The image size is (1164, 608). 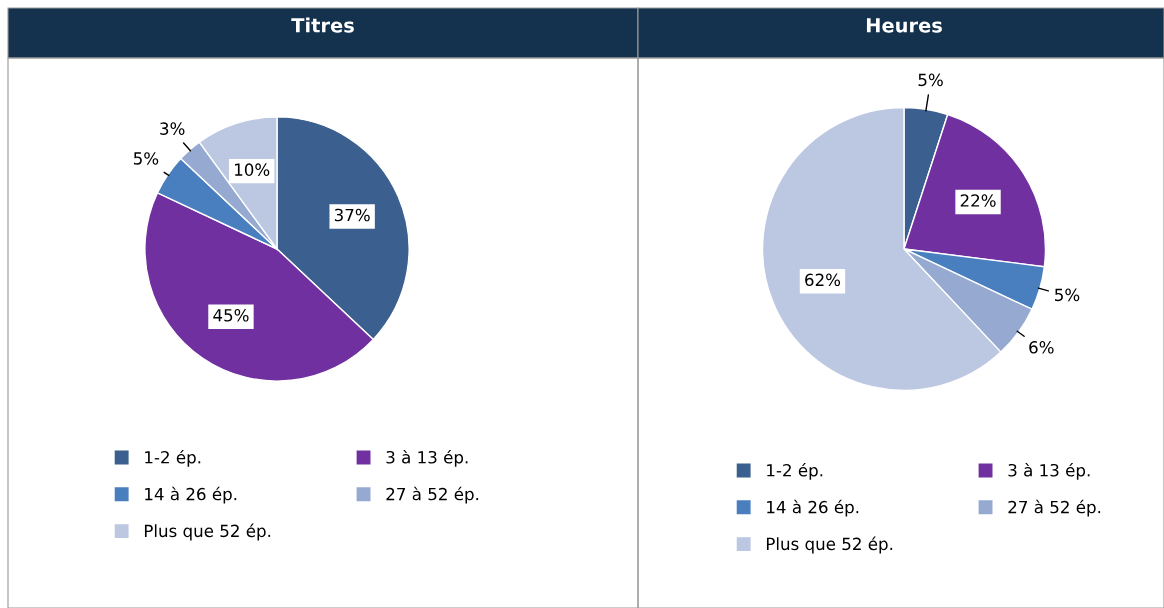 What do you see at coordinates (252, 169) in the screenshot?
I see `data-label: 10%` at bounding box center [252, 169].